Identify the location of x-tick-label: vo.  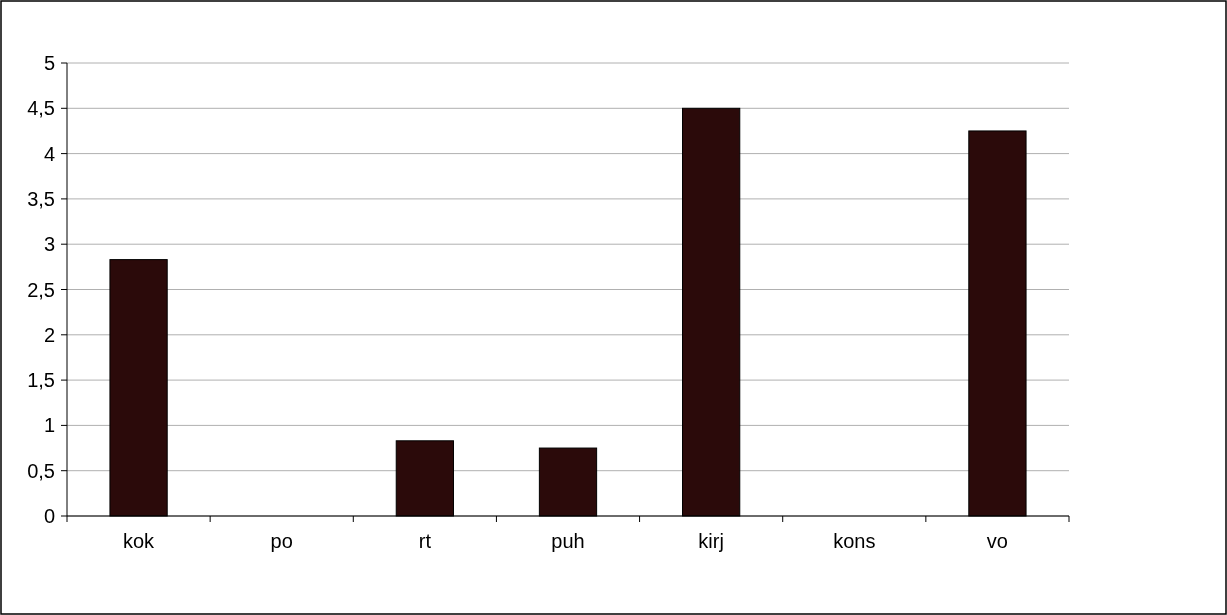
(997, 541).